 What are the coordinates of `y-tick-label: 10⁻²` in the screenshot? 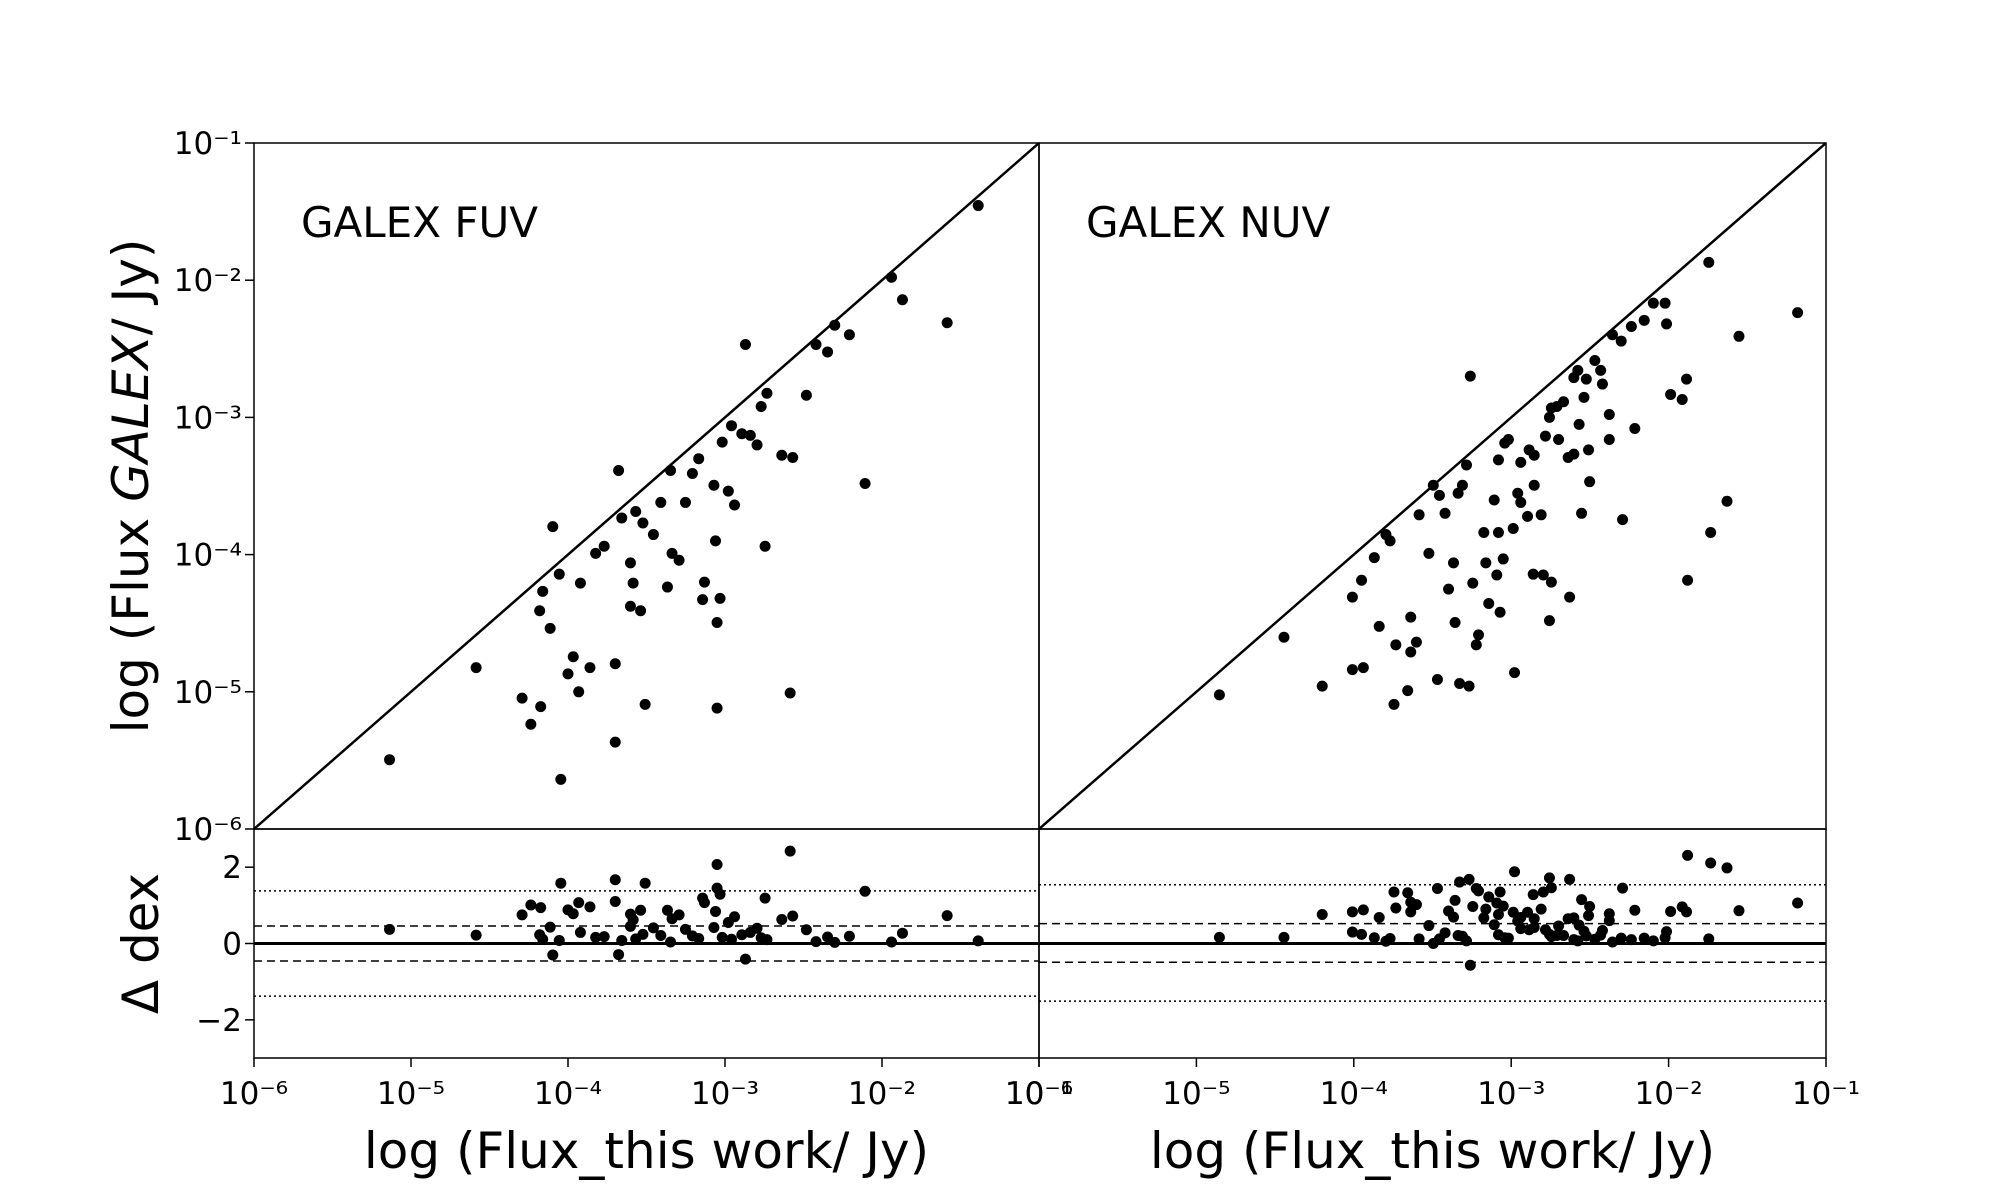 It's located at (208, 281).